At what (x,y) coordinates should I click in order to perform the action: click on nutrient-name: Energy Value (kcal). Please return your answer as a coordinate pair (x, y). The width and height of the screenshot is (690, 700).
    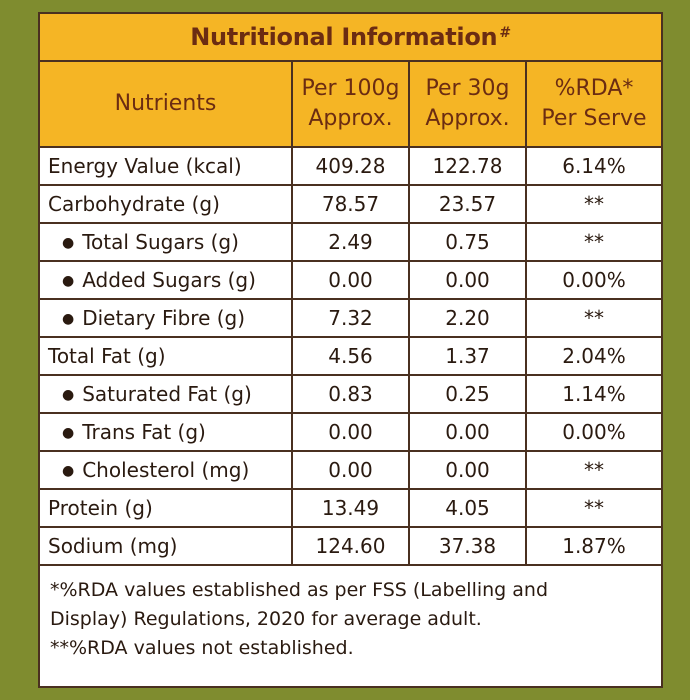
    Looking at the image, I should click on (145, 166).